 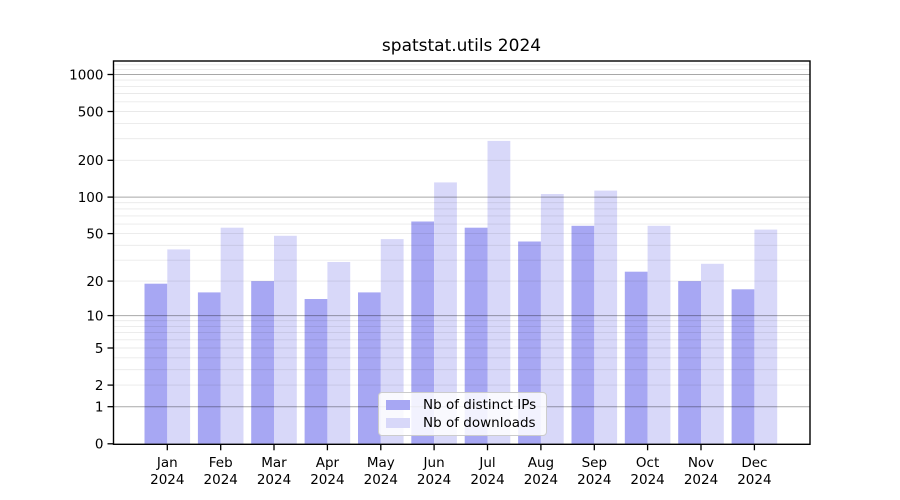 I want to click on x-tick-label-month-jul: Jul, so click(x=486, y=463).